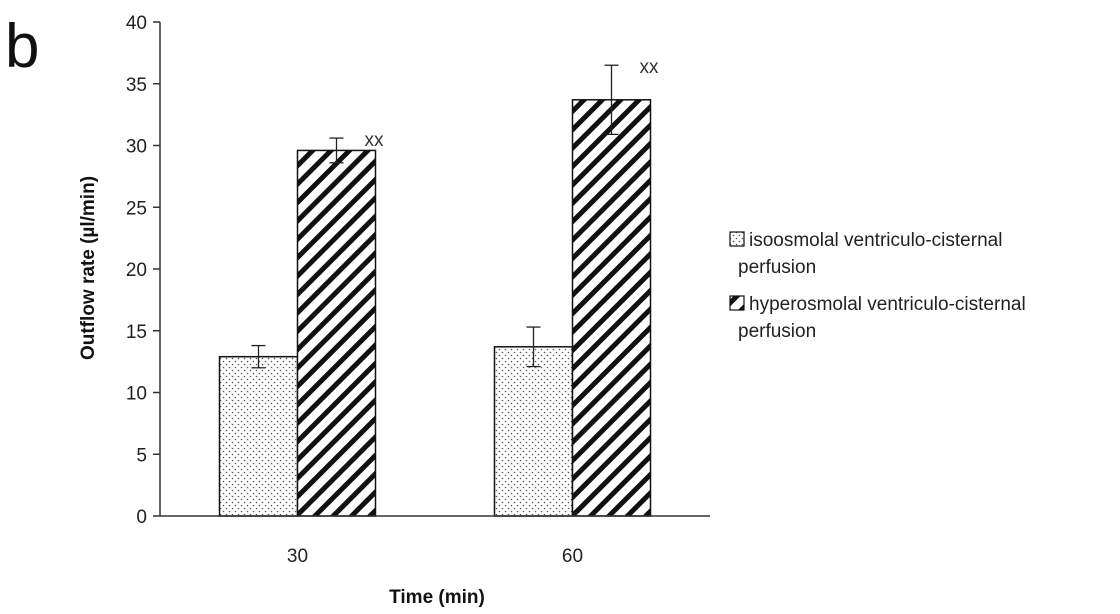  I want to click on y-tick-label: 5, so click(141, 455).